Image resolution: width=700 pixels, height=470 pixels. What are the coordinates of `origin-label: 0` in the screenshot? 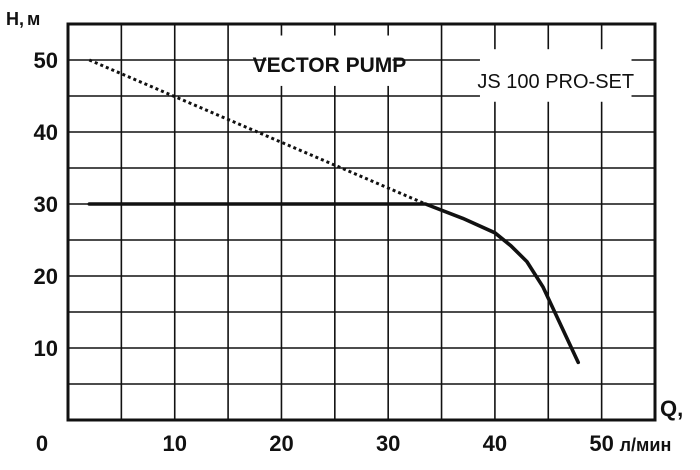 It's located at (42, 443).